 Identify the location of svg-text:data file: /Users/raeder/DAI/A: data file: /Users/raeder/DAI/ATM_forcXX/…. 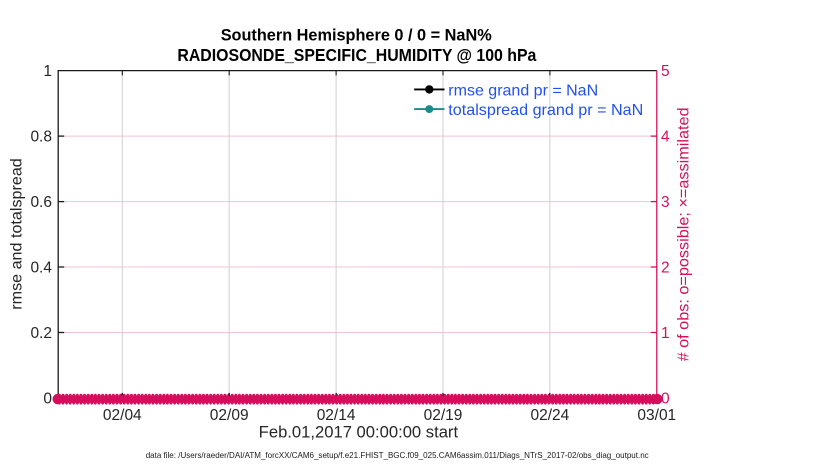
(398, 455).